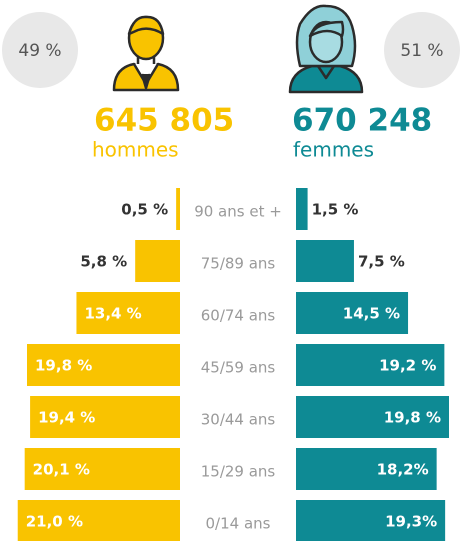 The width and height of the screenshot is (462, 541). Describe the element at coordinates (326, 49) in the screenshot. I see `woman-icon` at that location.